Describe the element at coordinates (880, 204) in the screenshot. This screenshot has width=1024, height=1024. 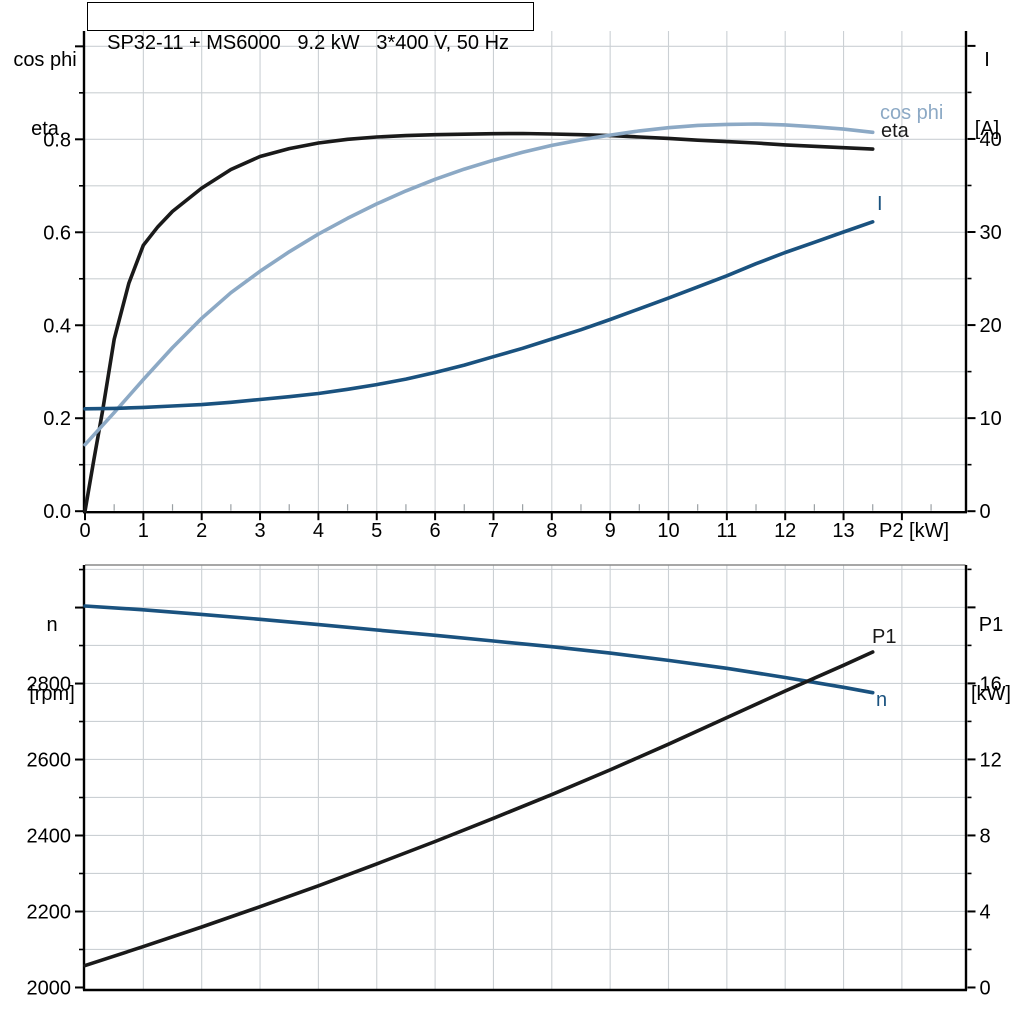
I see `i-curve-label: I` at that location.